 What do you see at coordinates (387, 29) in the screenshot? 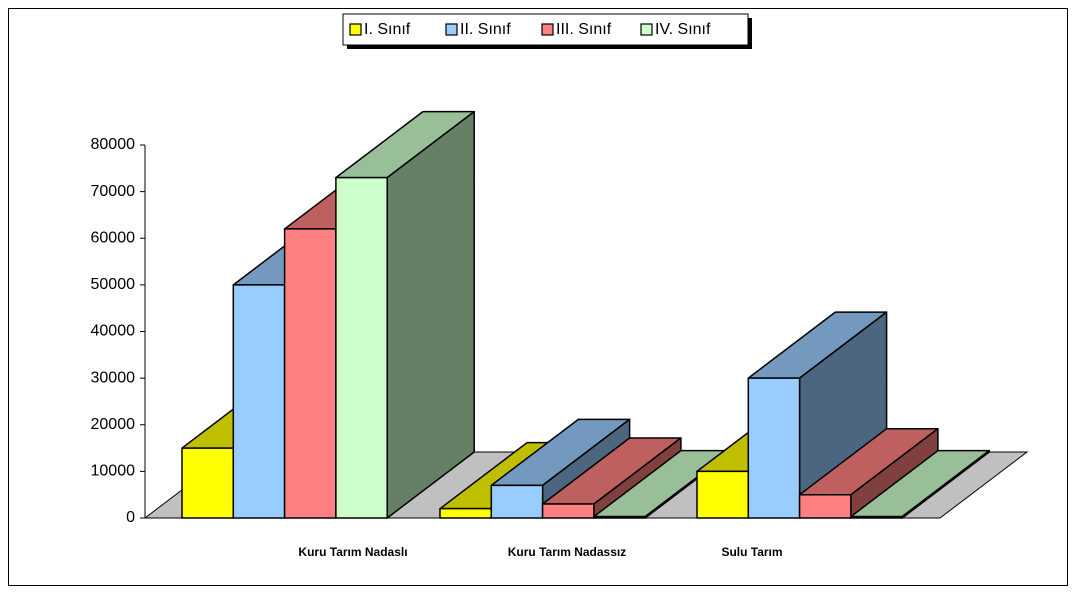
I see `legend-label: I. Sınıf` at bounding box center [387, 29].